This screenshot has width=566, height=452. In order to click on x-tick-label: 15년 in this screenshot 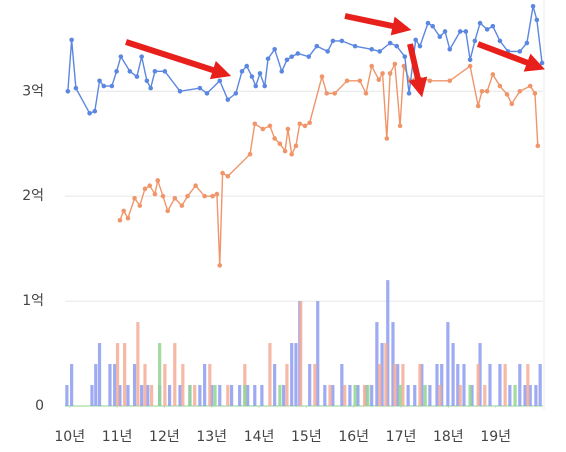, I will do `click(306, 437)`.